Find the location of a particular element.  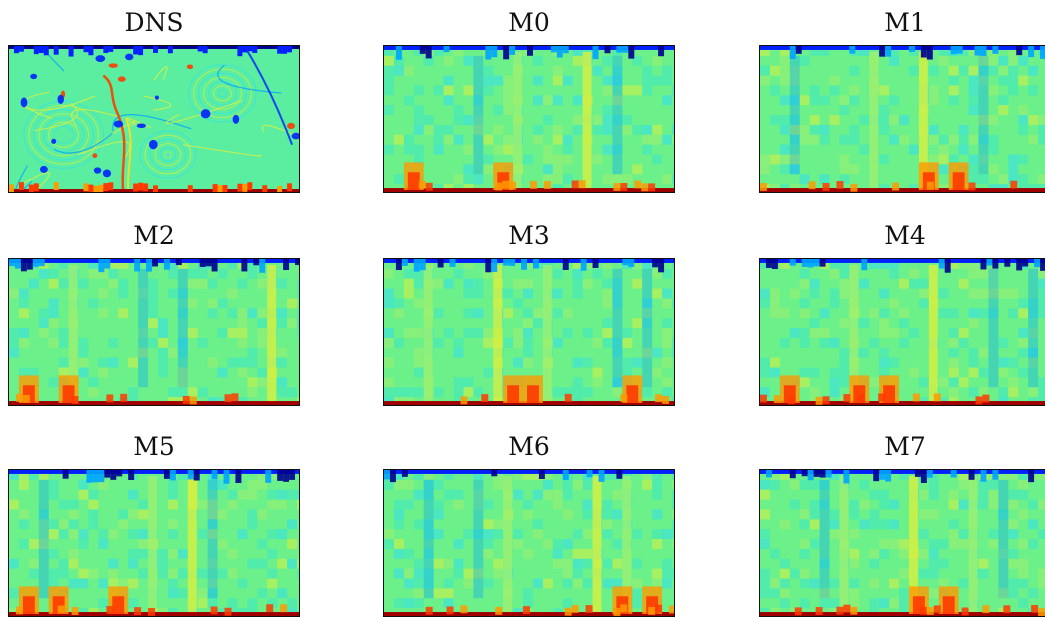

panel-title: M6 is located at coordinates (529, 446).